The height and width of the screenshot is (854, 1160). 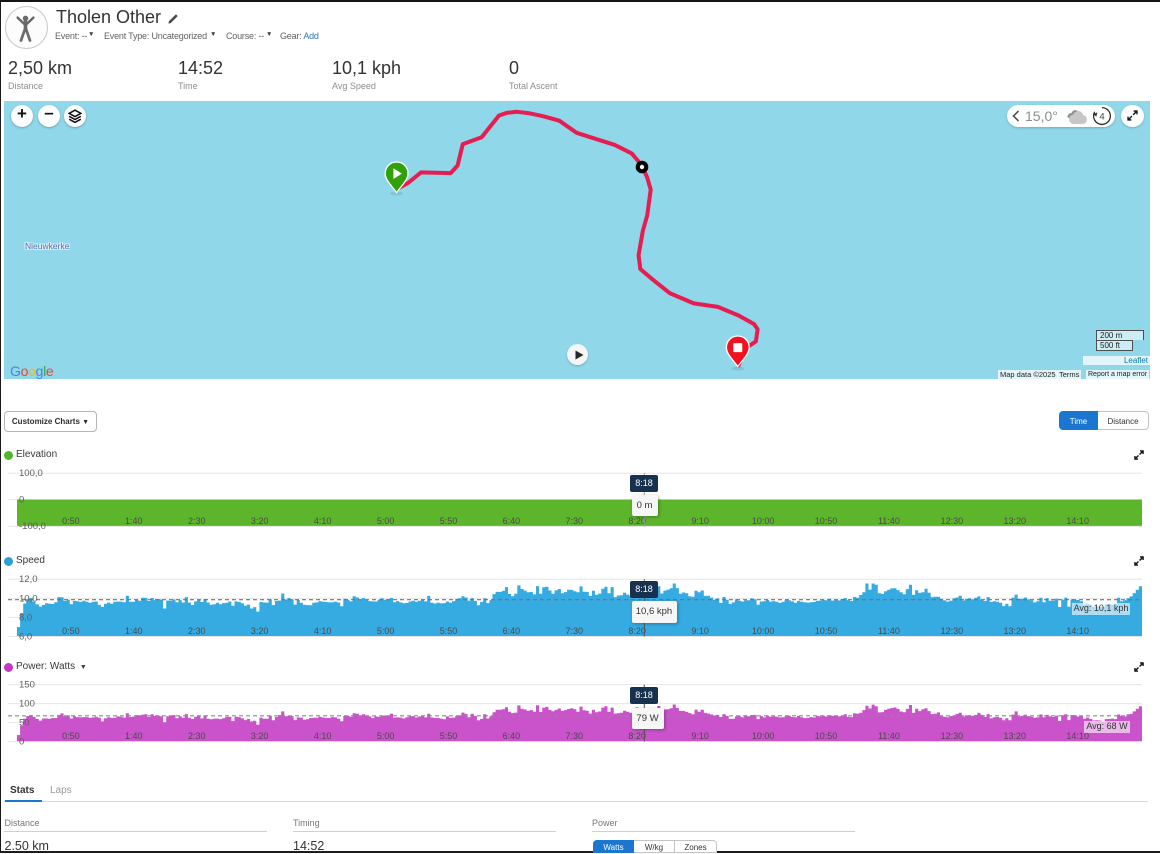 I want to click on svg-text: 150, so click(x=27, y=685).